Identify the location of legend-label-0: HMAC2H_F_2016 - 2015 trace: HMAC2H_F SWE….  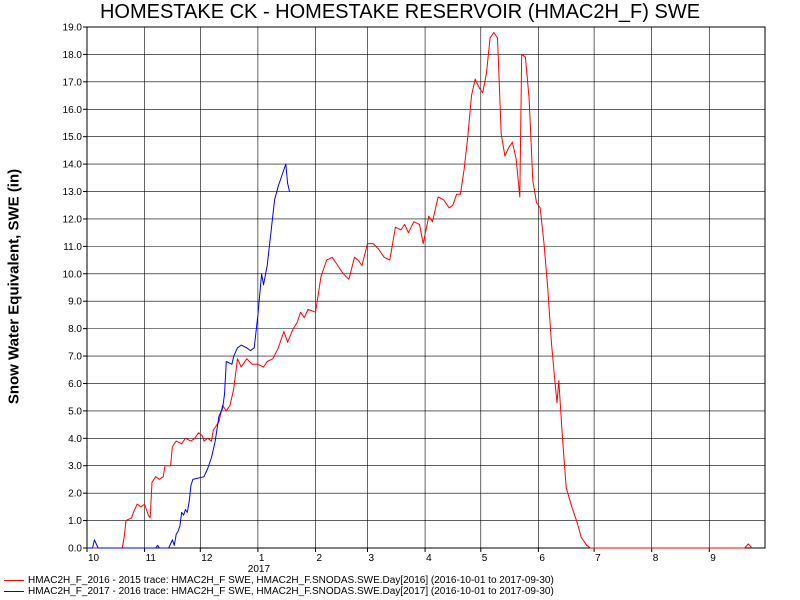
(291, 580).